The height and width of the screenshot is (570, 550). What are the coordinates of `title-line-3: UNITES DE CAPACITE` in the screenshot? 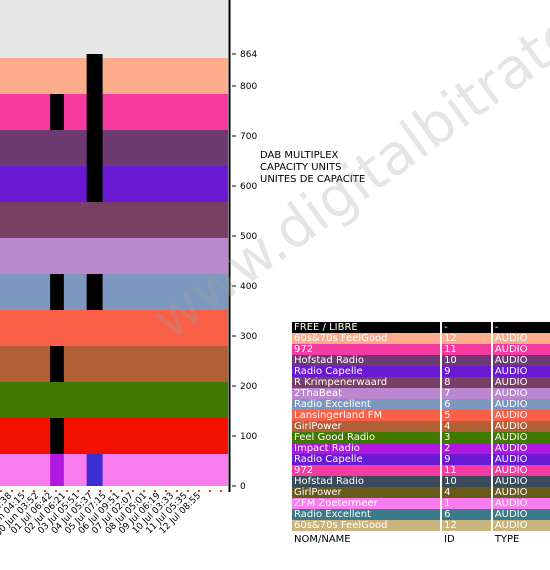 It's located at (313, 179).